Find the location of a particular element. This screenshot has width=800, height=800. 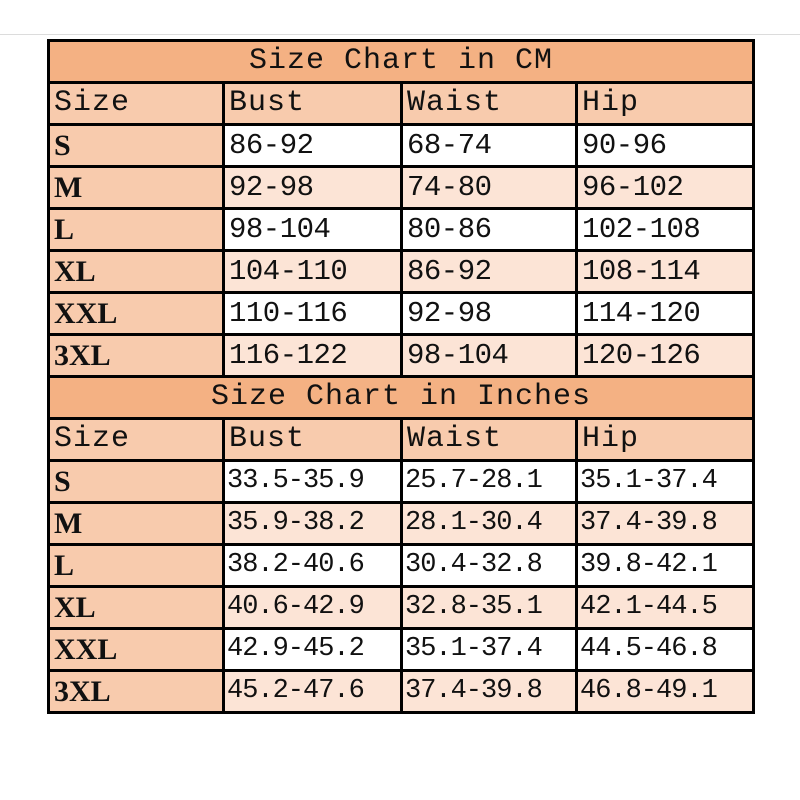

inches-header-row: Size Bust Waist Hip is located at coordinates (401, 439).